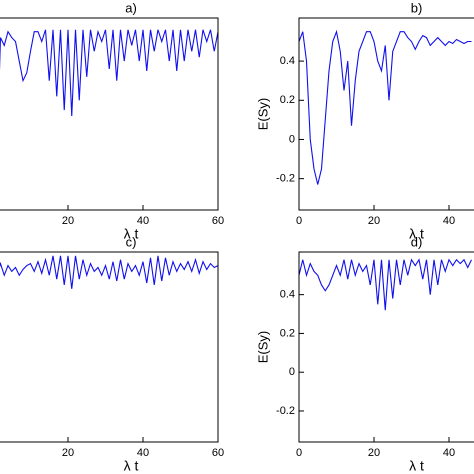 The image size is (474, 474). I want to click on panel-title: c), so click(131, 241).